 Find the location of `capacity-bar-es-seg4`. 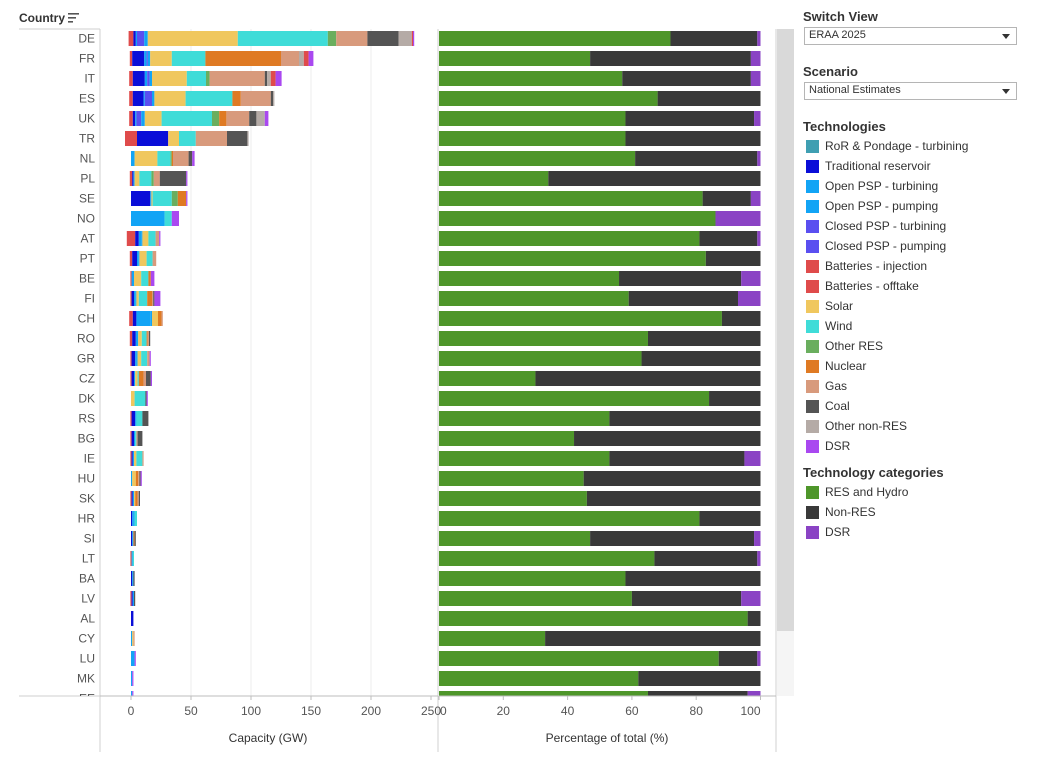

capacity-bar-es-seg4 is located at coordinates (153, 98).